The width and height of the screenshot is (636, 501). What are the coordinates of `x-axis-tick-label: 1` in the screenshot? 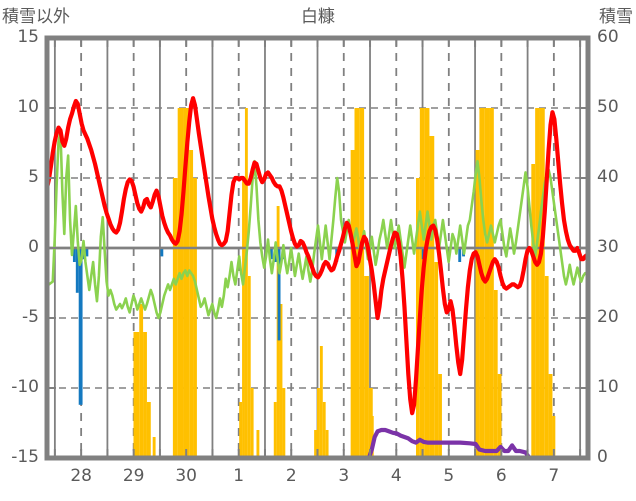 It's located at (239, 476).